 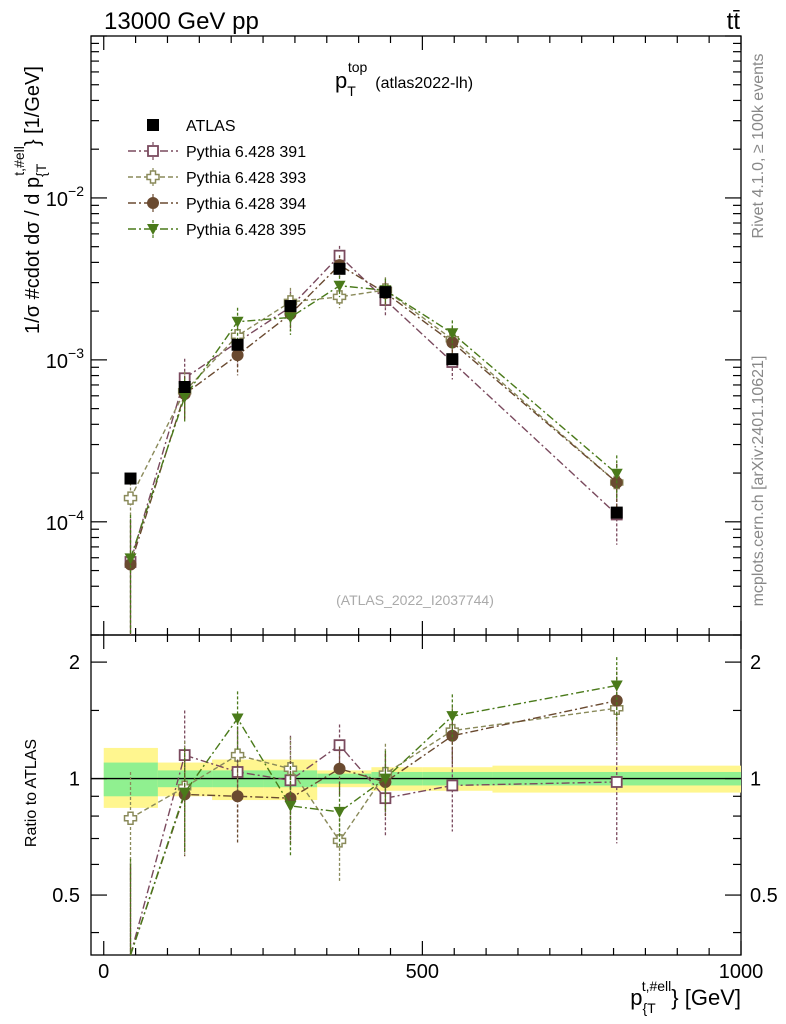 What do you see at coordinates (341, 80) in the screenshot?
I see `plot-title-main: p` at bounding box center [341, 80].